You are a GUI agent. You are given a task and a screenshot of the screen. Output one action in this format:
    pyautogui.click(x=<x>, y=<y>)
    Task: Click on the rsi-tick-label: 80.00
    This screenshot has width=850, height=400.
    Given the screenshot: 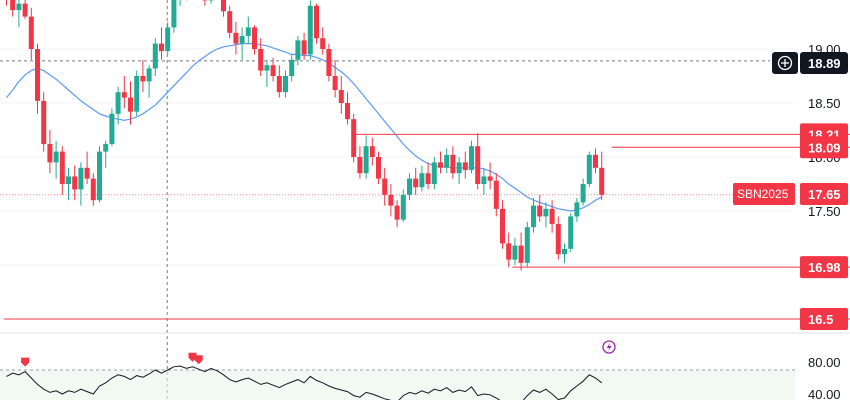 What is the action you would take?
    pyautogui.click(x=824, y=362)
    